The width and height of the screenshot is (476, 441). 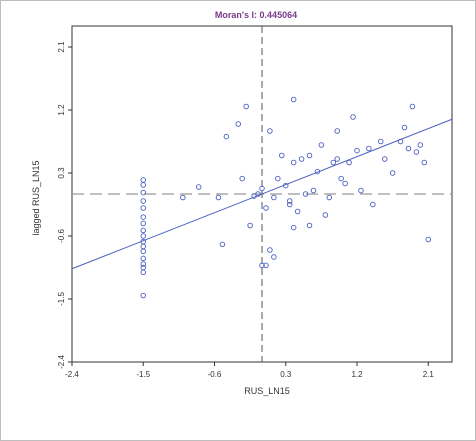 What do you see at coordinates (61, 299) in the screenshot?
I see `y-tick-label: -1.5` at bounding box center [61, 299].